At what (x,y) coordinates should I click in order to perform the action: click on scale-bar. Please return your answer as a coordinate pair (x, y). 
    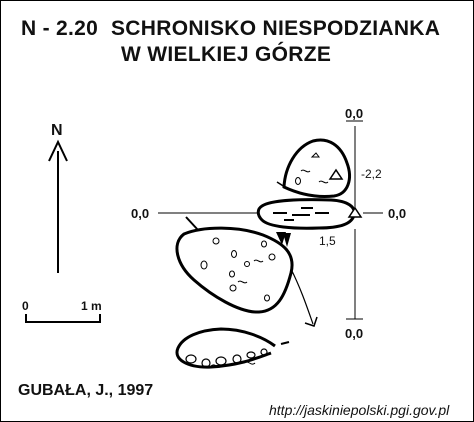
    Looking at the image, I should click on (63, 318).